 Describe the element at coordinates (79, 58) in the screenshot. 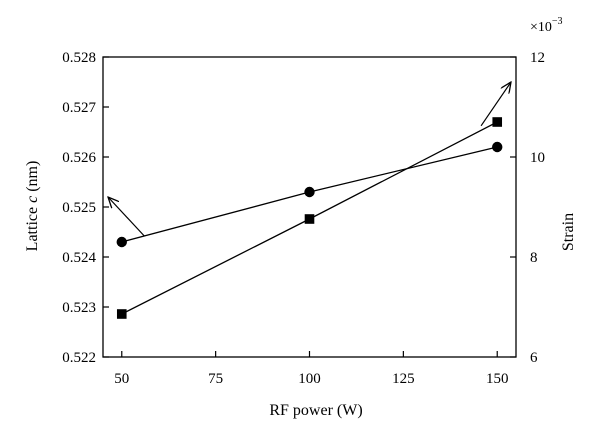

I see `y-tick-label: 0.528` at that location.